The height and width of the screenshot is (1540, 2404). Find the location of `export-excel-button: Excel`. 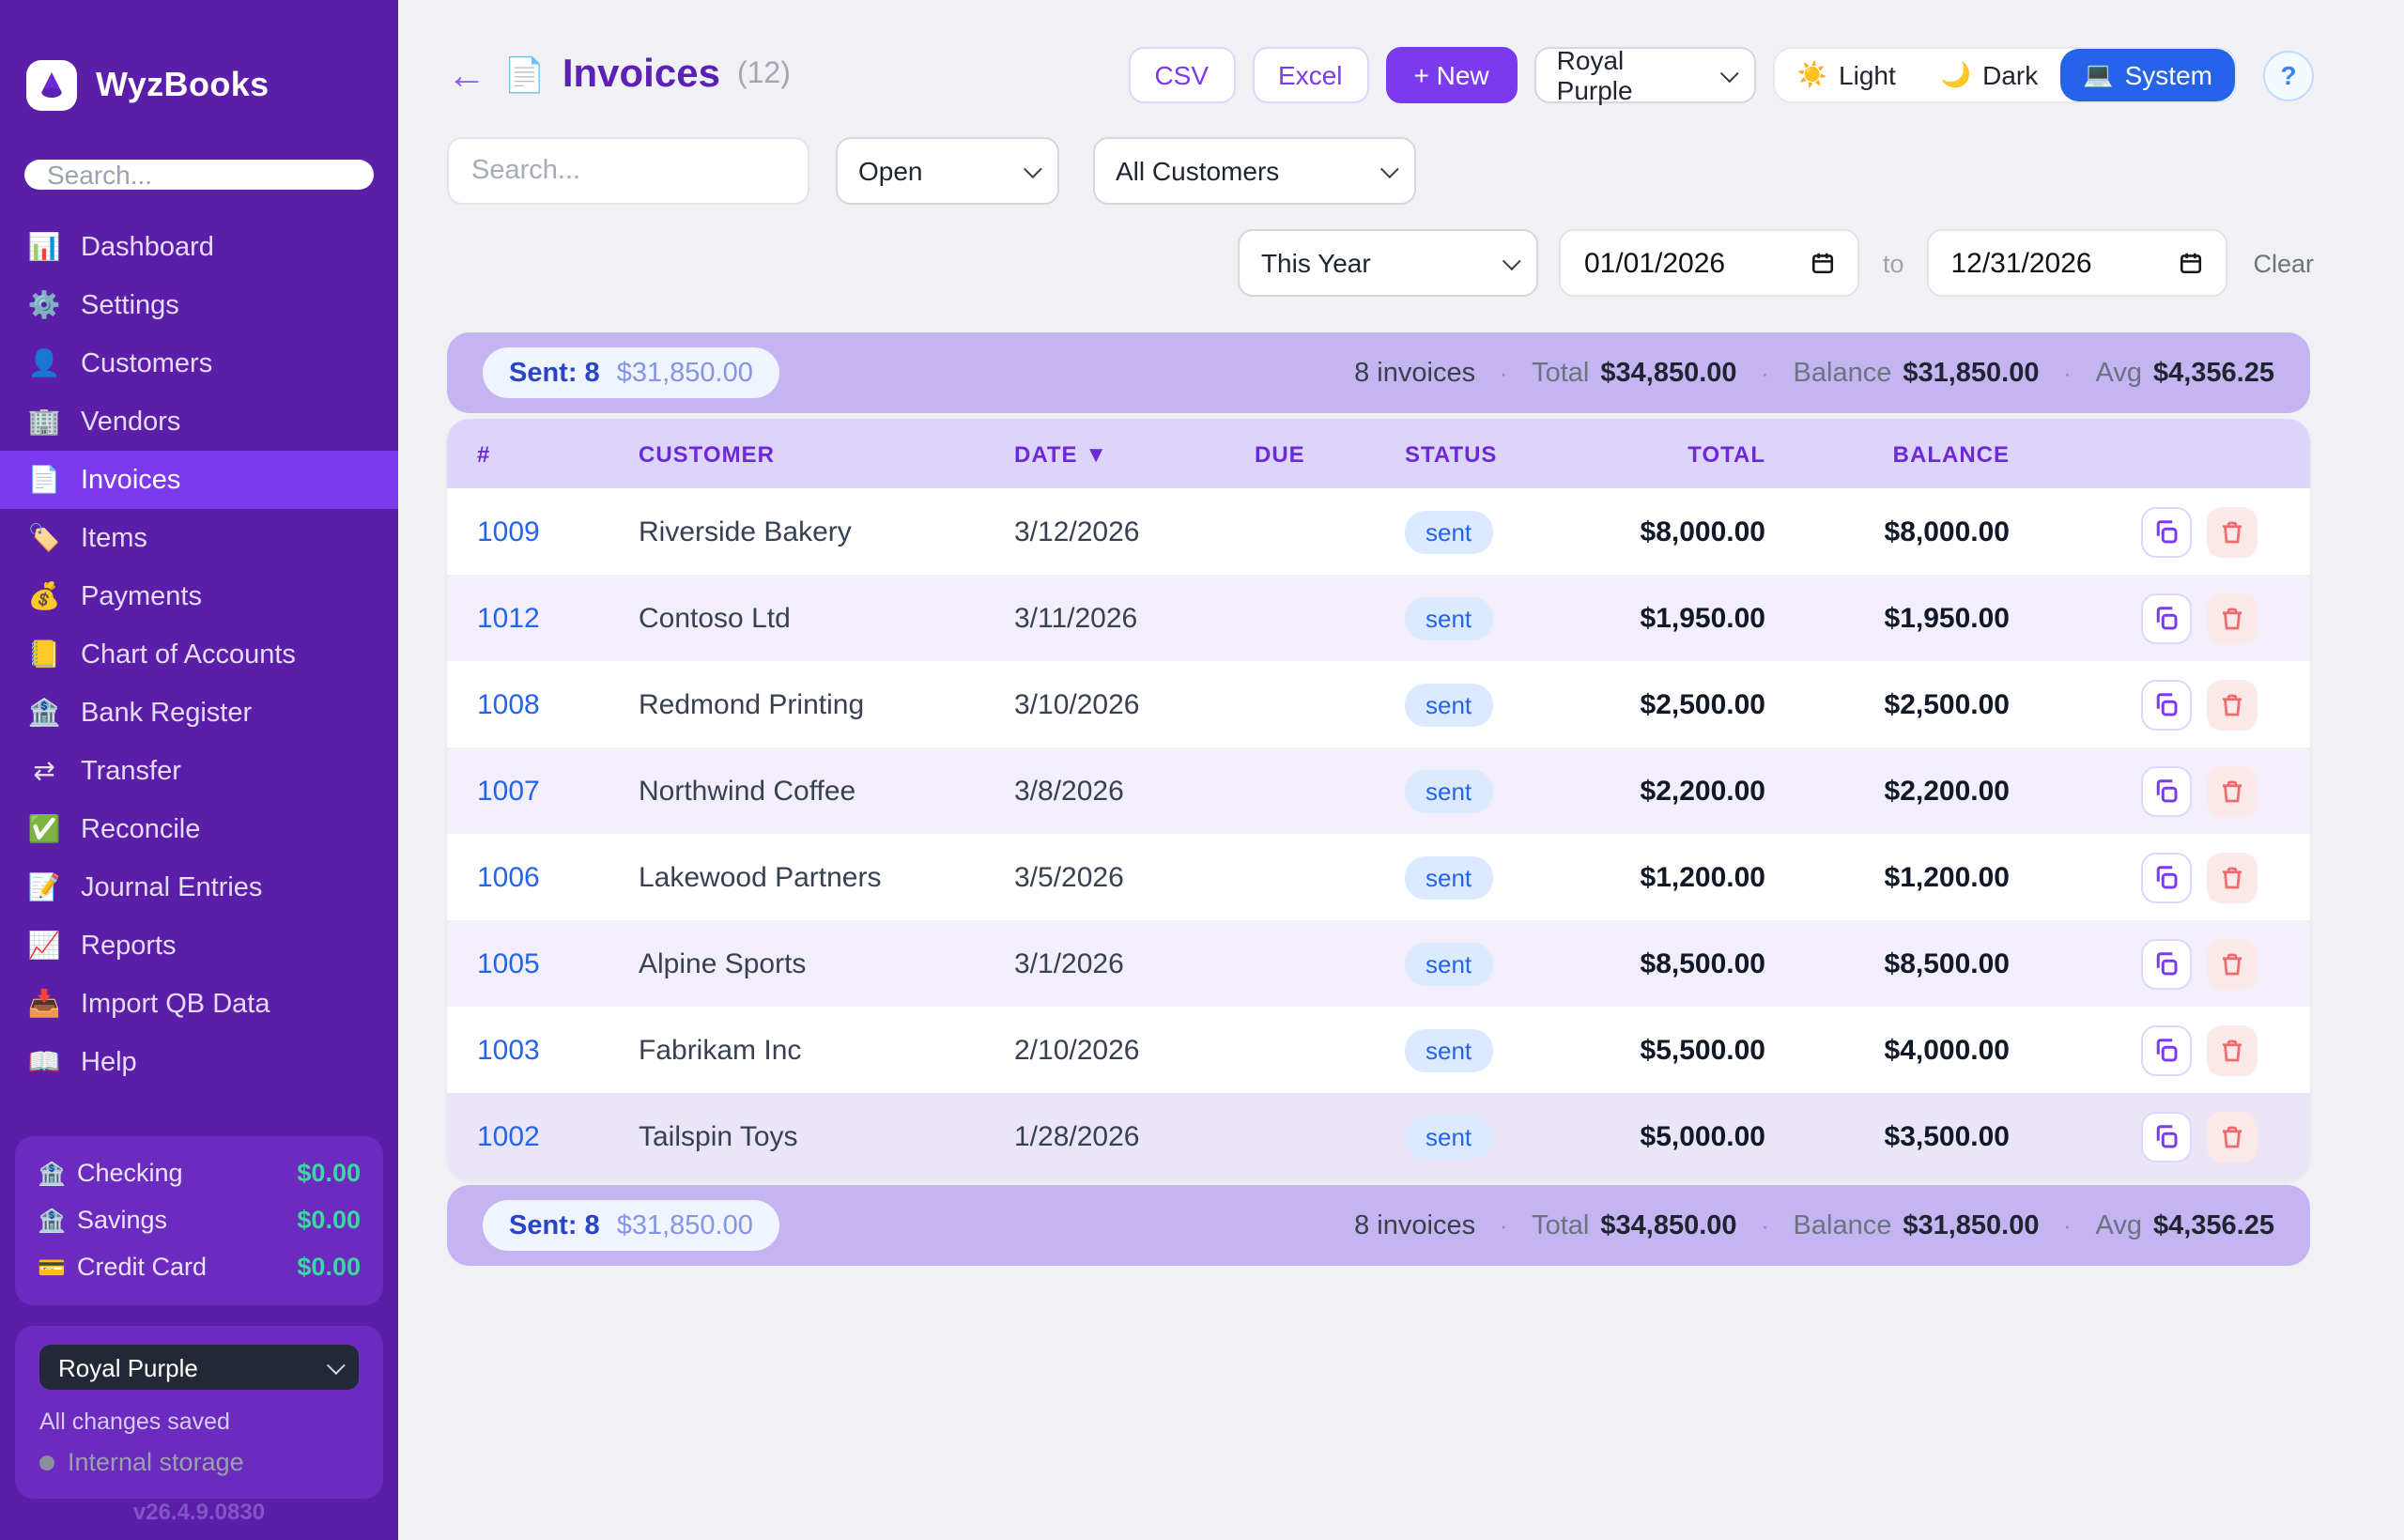

export-excel-button: Excel is located at coordinates (1310, 75).